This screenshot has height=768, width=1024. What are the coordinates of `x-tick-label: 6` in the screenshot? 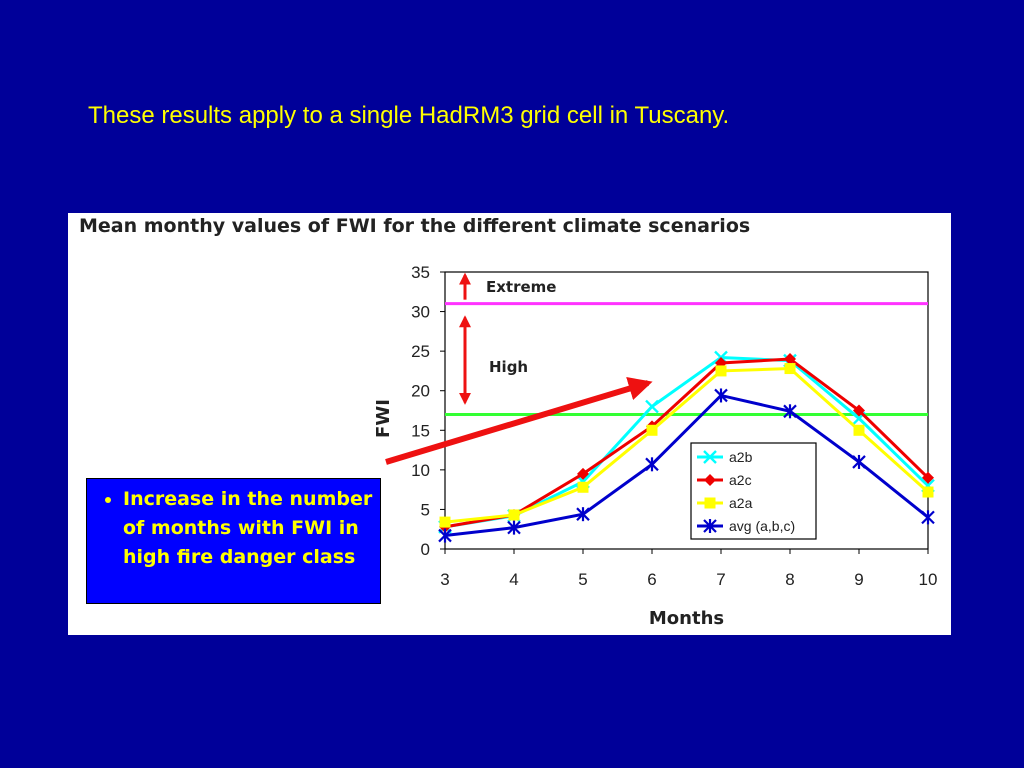 It's located at (651, 579).